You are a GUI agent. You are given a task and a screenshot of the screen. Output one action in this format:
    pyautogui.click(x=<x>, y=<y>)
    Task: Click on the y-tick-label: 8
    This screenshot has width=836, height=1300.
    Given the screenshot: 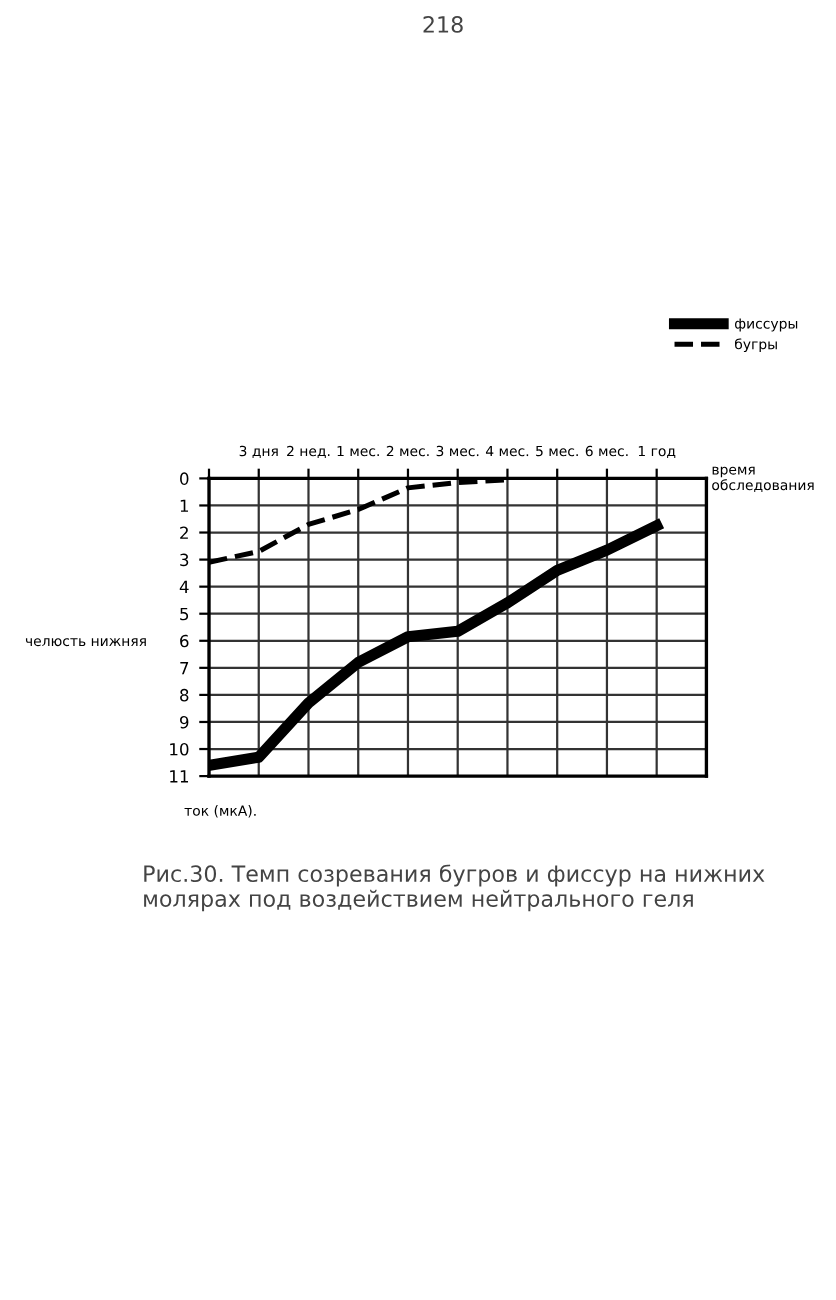 What is the action you would take?
    pyautogui.click(x=184, y=695)
    